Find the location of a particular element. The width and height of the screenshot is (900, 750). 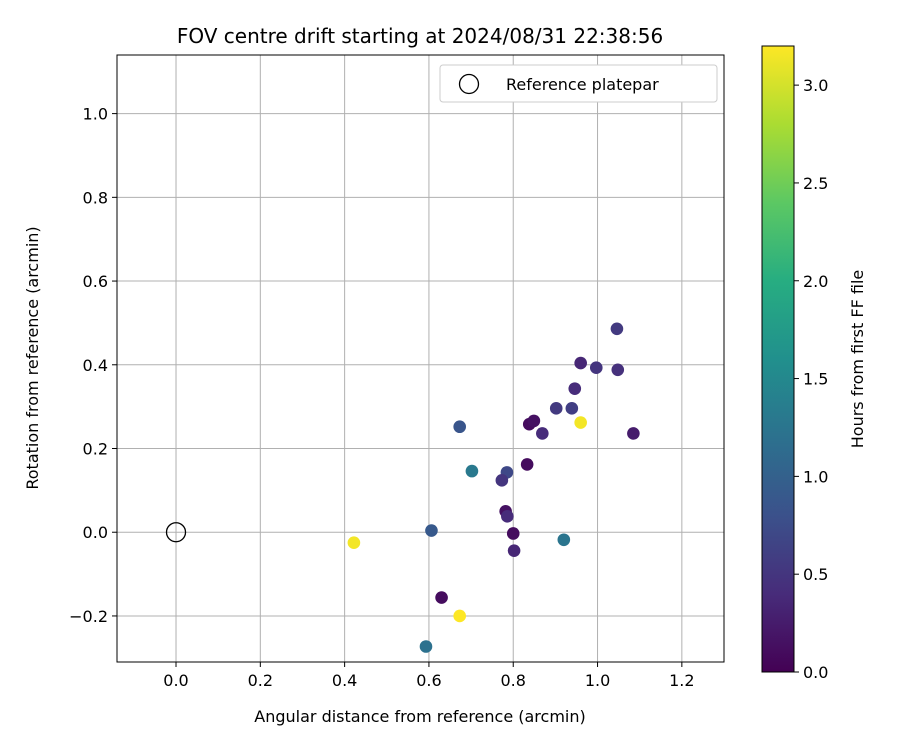

y-tick-label: 0.8 is located at coordinates (95, 197).